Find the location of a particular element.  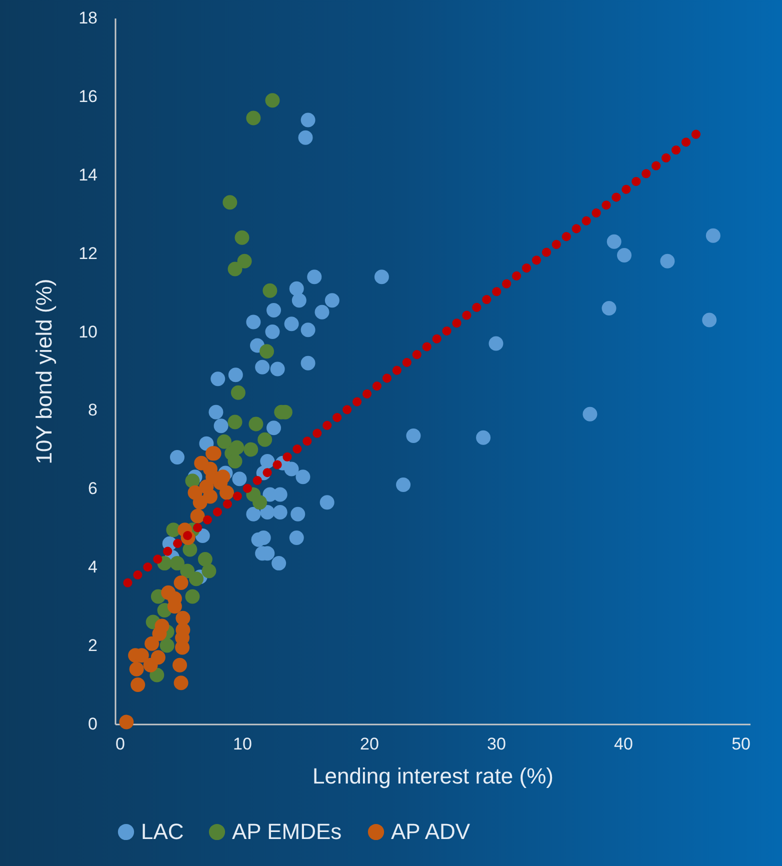

x-tick-label: 10 is located at coordinates (242, 744).